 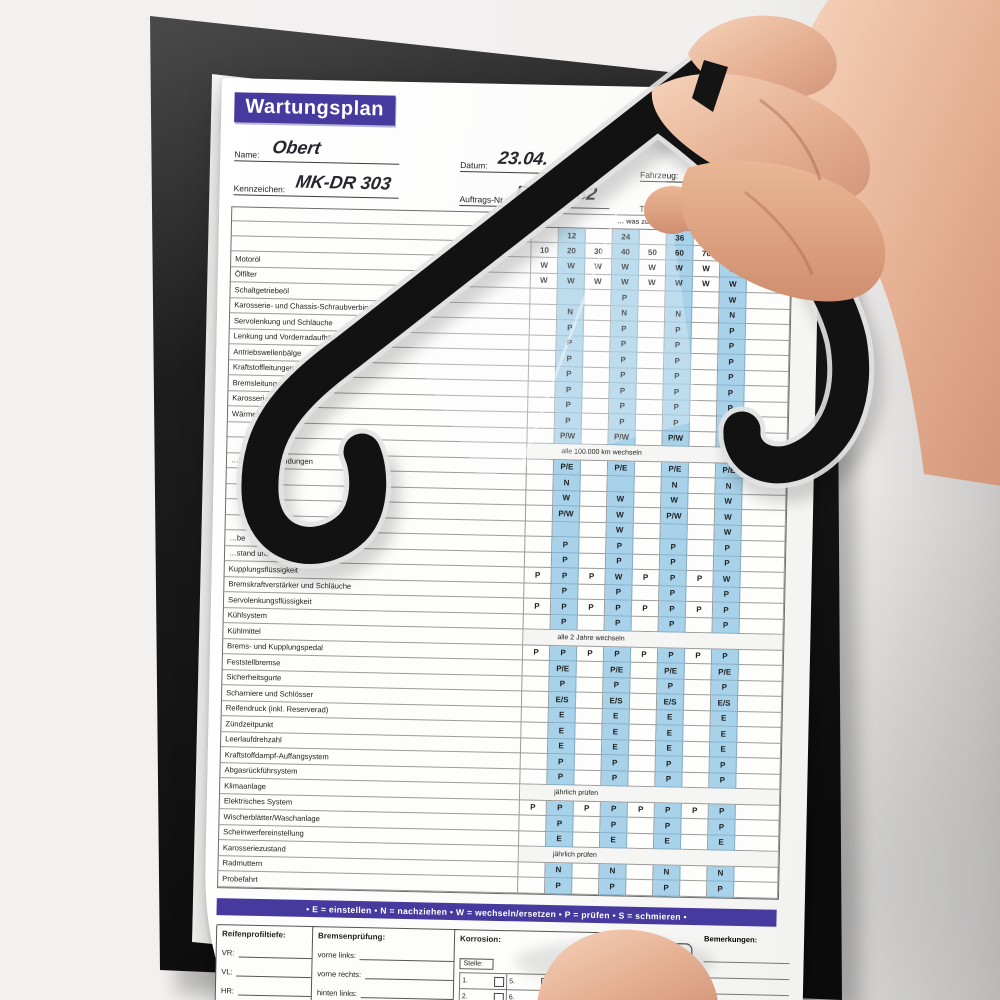 I want to click on middle-finger, so click(x=783, y=231).